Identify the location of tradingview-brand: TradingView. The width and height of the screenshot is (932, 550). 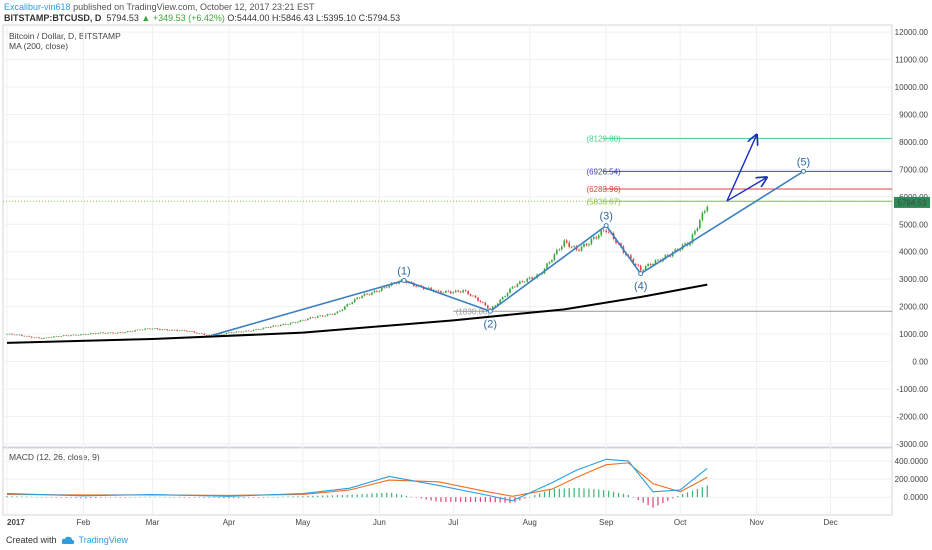
(103, 540).